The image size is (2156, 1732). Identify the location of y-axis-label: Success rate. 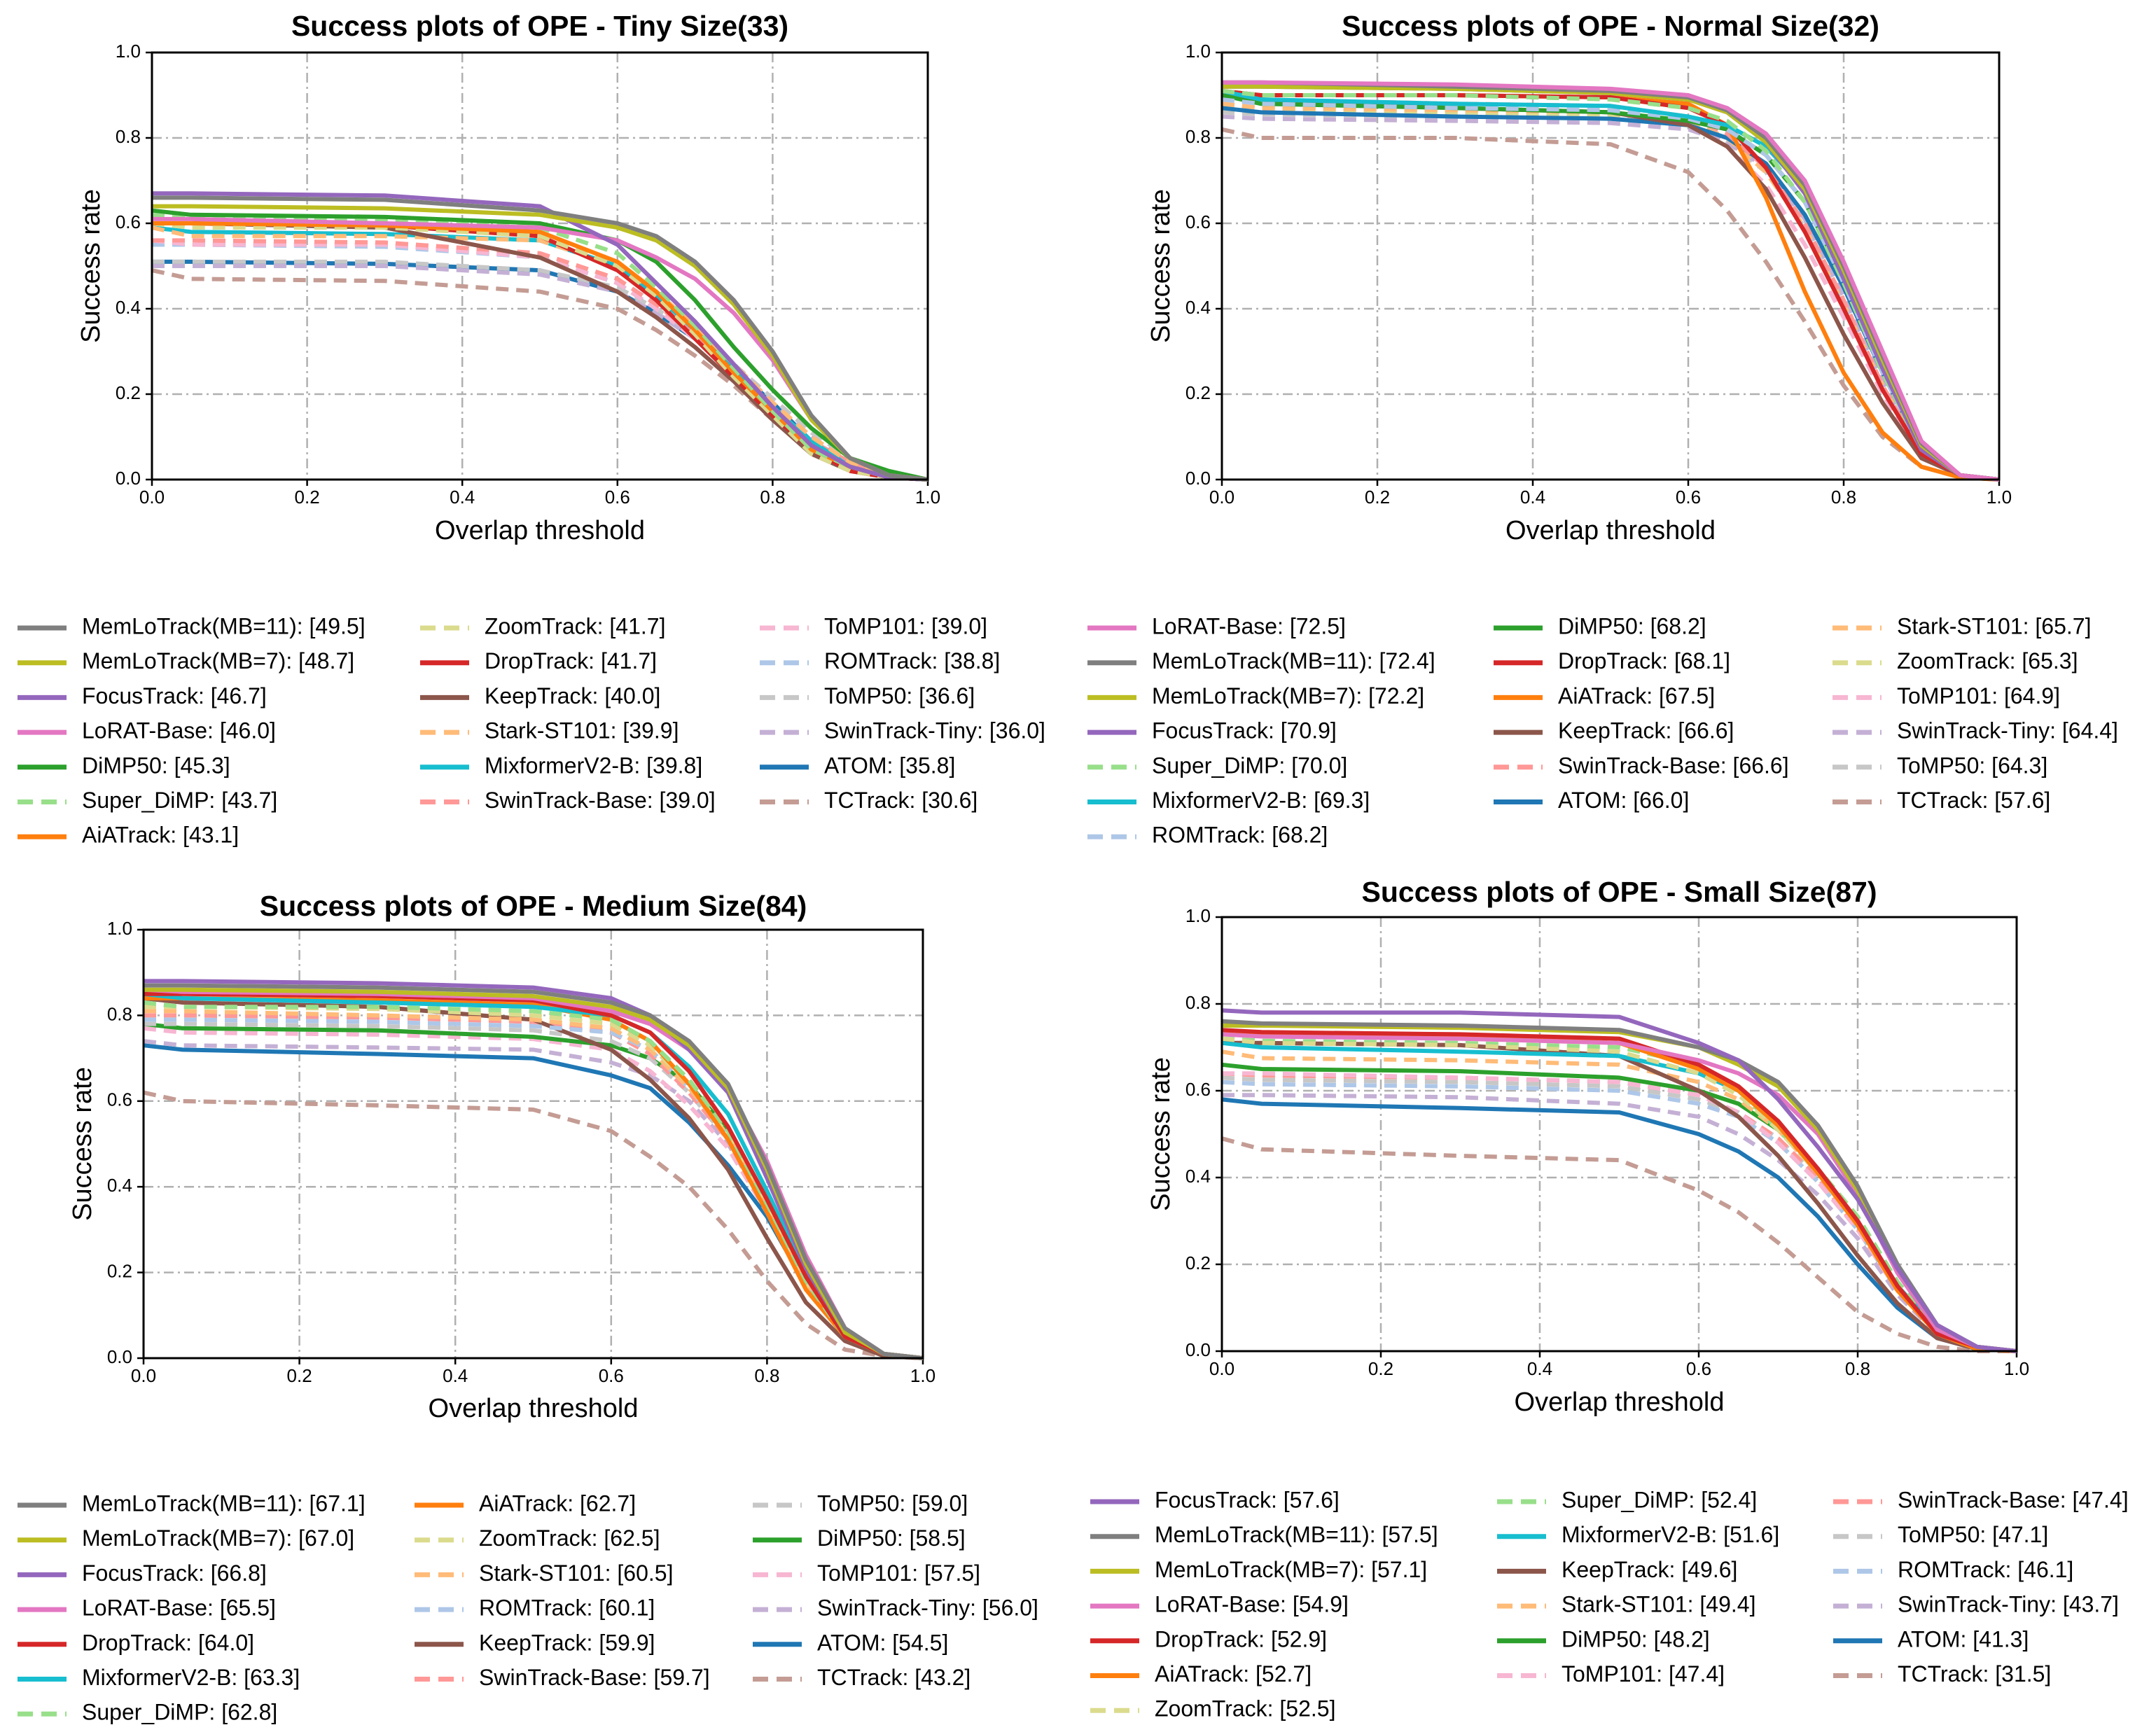
(91, 266).